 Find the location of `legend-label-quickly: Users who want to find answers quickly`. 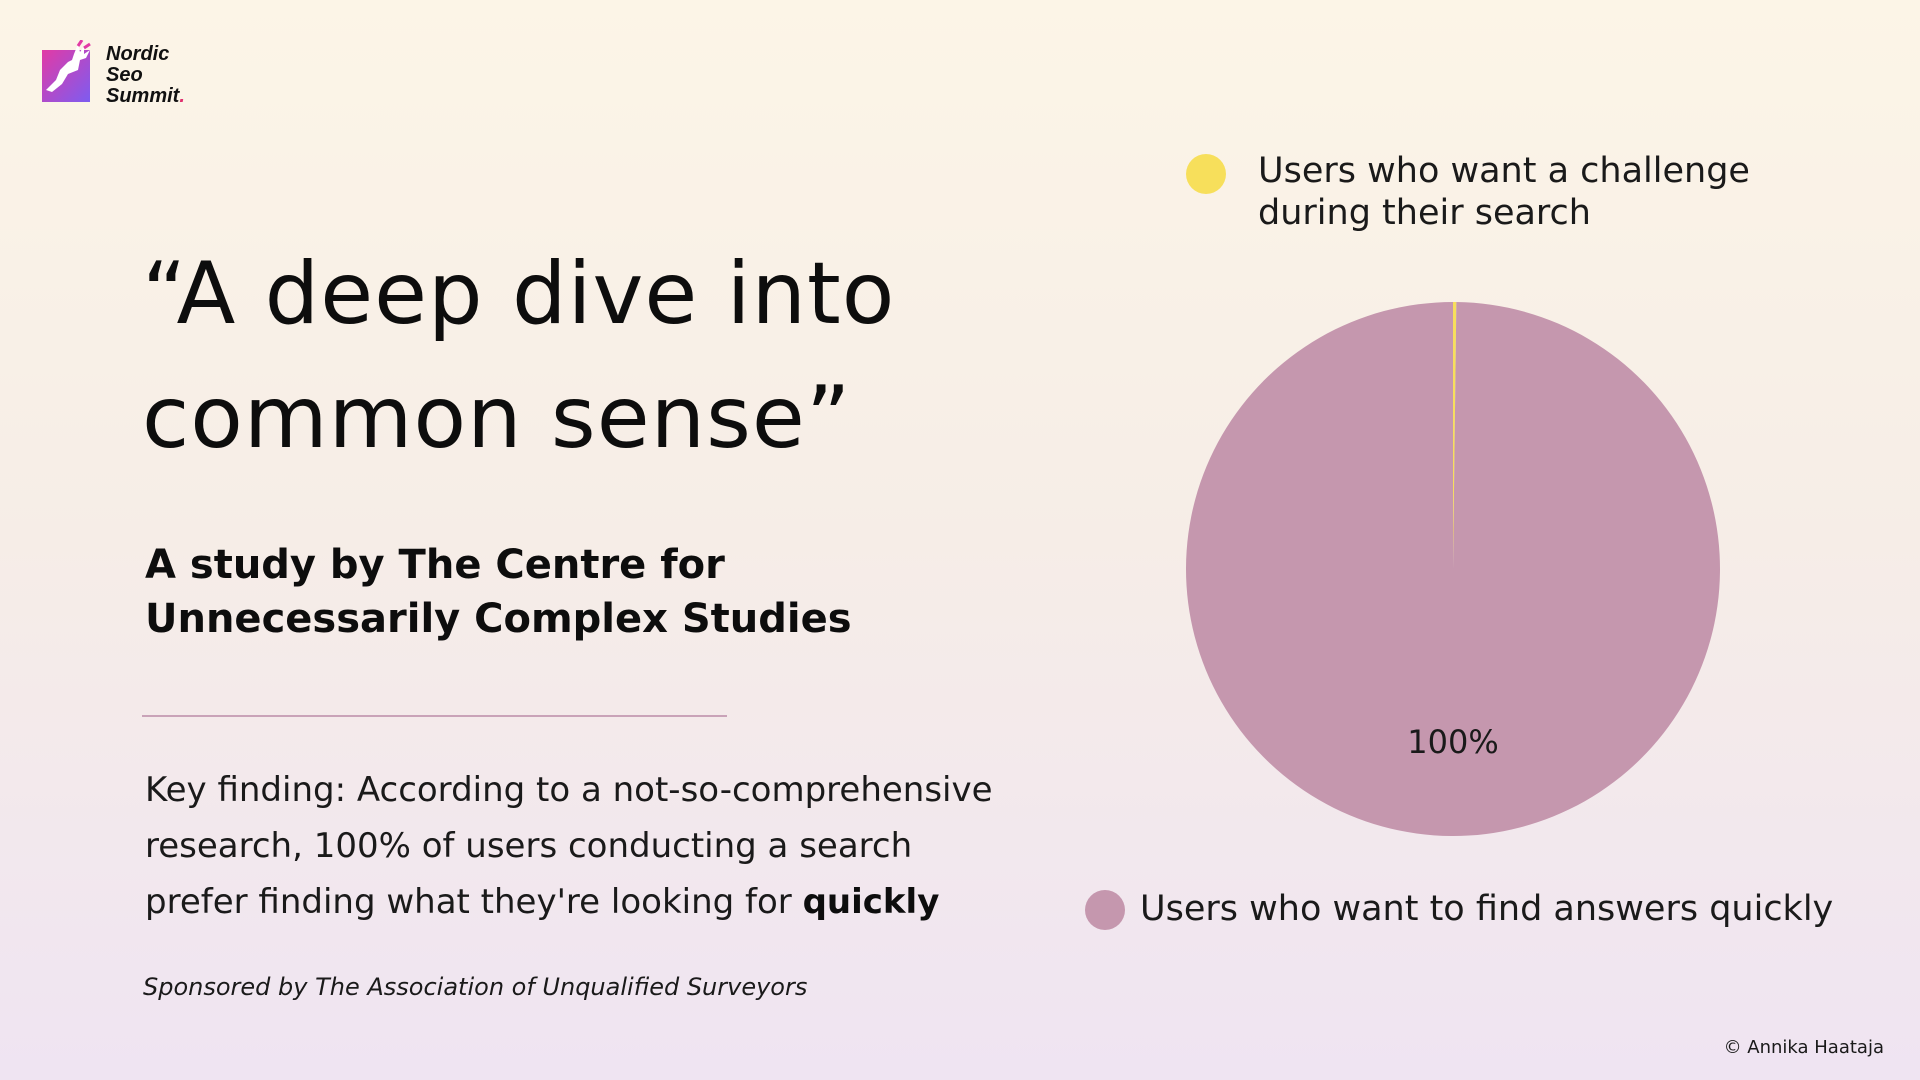

legend-label-quickly: Users who want to find answers quickly is located at coordinates (1487, 909).